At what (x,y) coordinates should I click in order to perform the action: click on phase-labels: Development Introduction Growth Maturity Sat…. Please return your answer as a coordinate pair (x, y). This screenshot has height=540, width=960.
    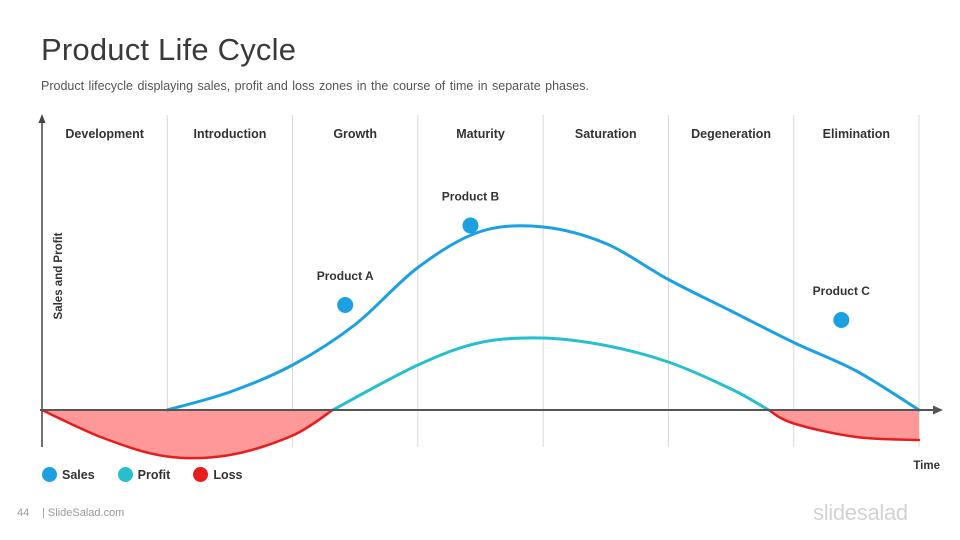
    Looking at the image, I should click on (477, 134).